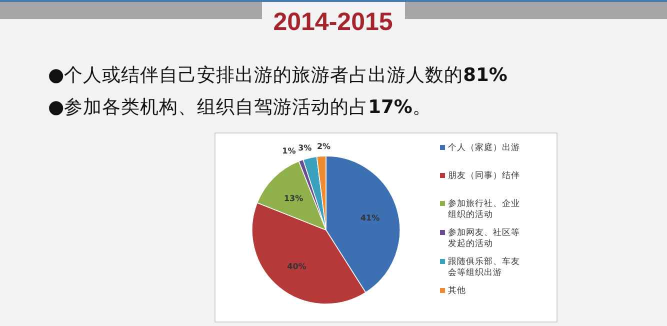  What do you see at coordinates (484, 238) in the screenshot?
I see `legend-label: 参加网友、社区等发起的活动` at bounding box center [484, 238].